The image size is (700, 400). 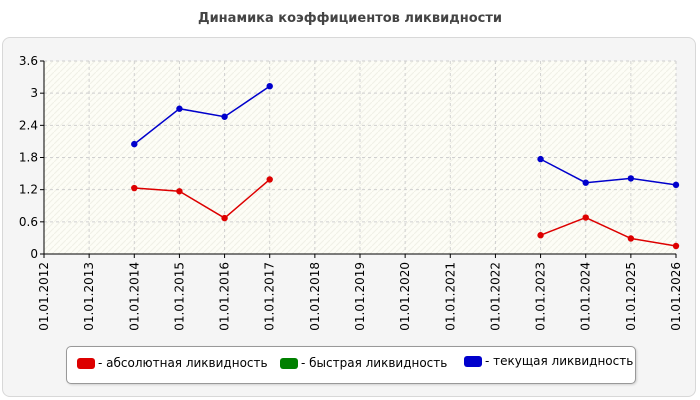 I want to click on y-tick-label: 2.4, so click(x=28, y=125).